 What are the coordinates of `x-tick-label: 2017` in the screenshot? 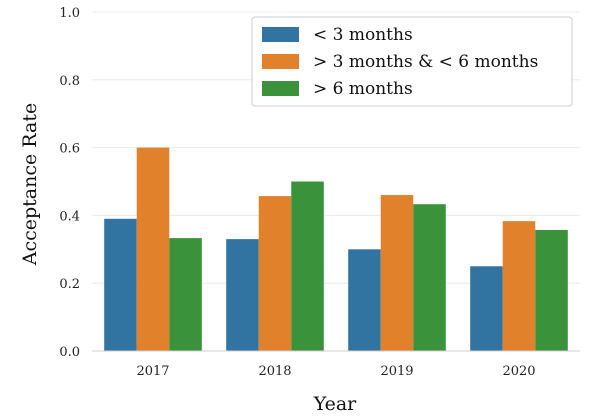 It's located at (152, 371).